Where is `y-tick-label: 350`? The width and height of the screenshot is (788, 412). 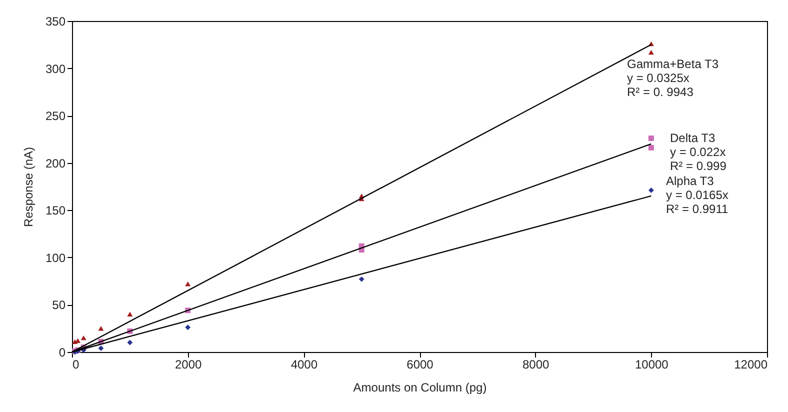
y-tick-label: 350 is located at coordinates (55, 21).